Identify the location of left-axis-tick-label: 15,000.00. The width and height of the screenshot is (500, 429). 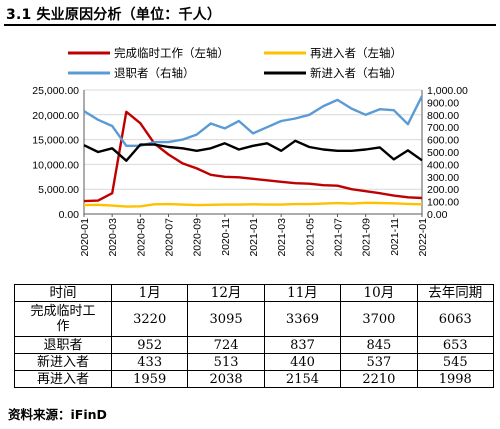
(55, 141).